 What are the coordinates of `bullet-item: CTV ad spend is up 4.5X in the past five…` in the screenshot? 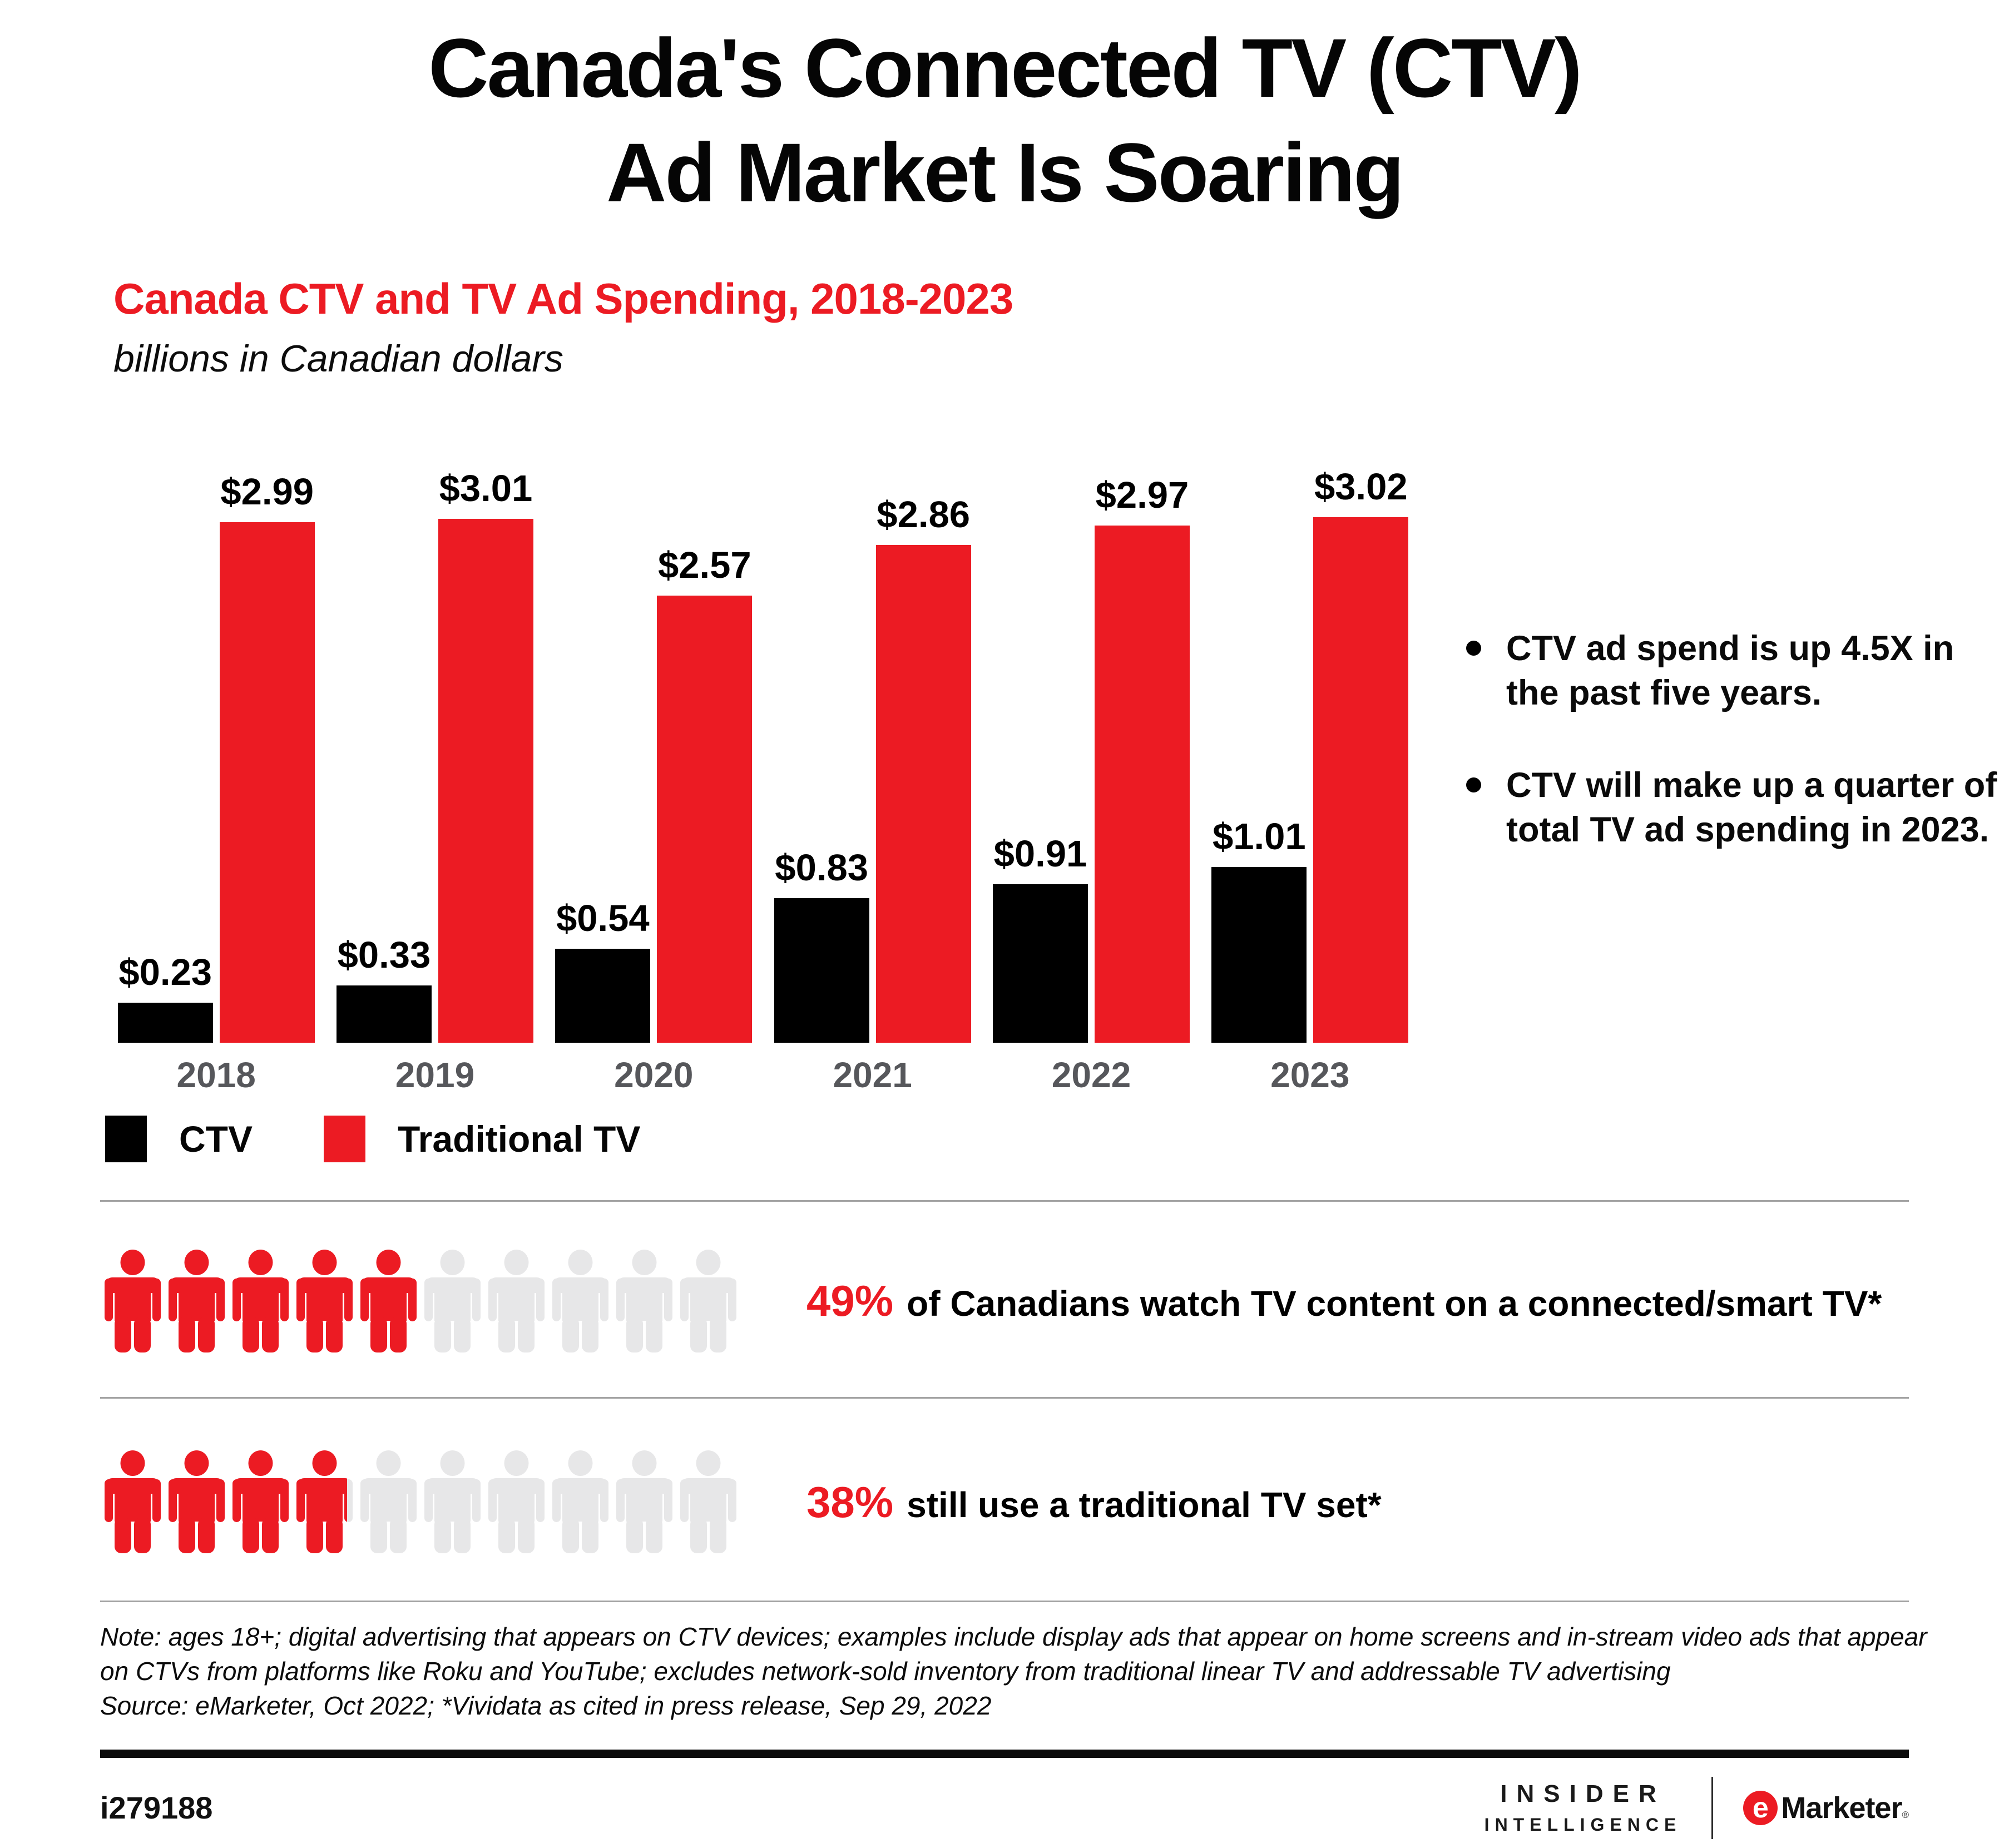 It's located at (1720, 670).